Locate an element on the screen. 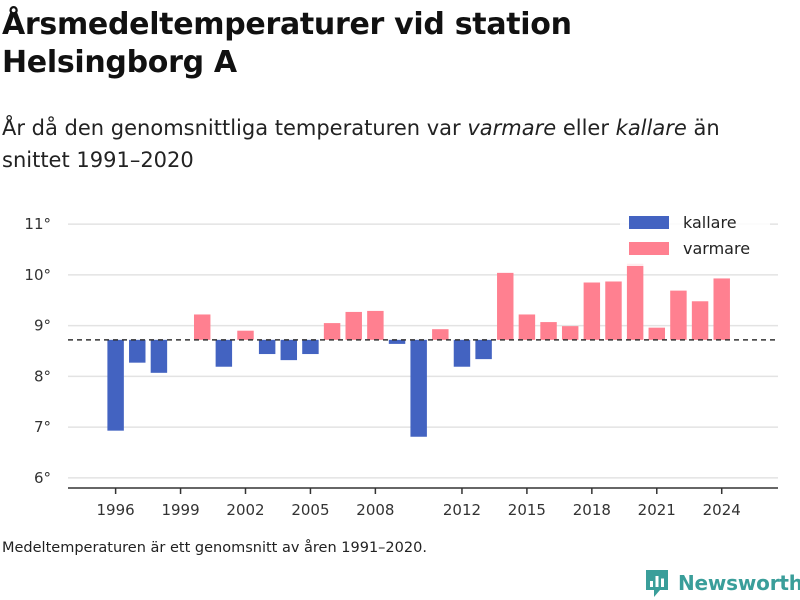  legend-label-kallare: kallare is located at coordinates (710, 222).